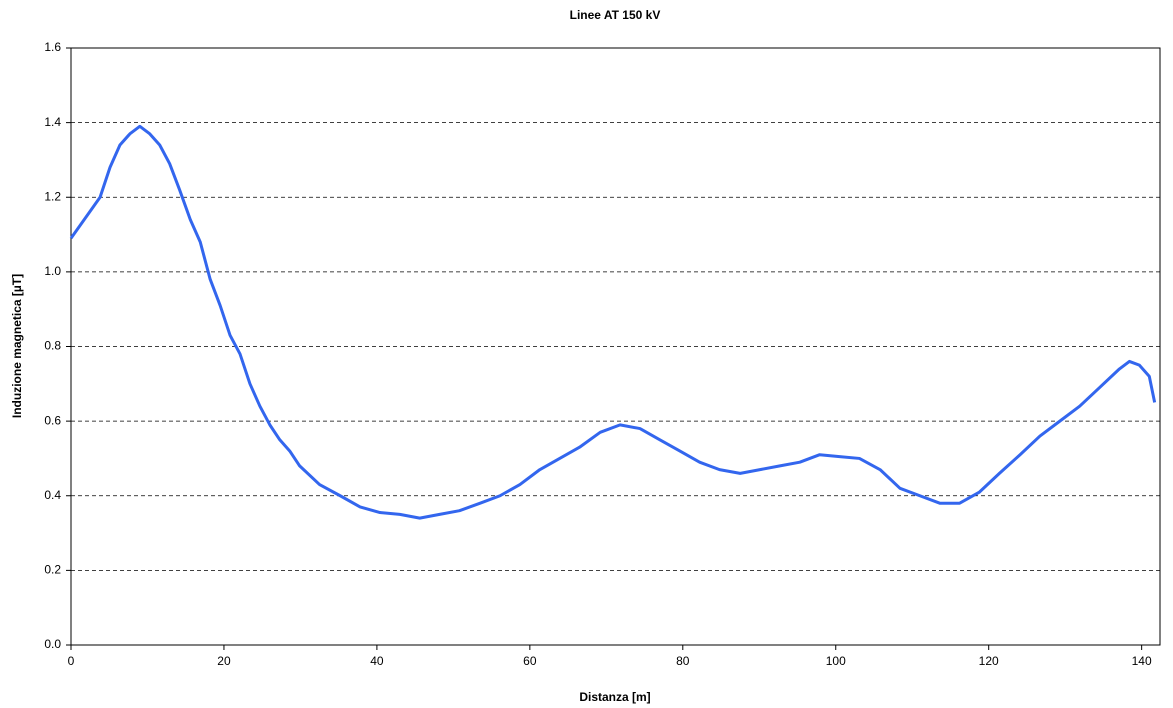  Describe the element at coordinates (836, 661) in the screenshot. I see `x-tick-label: 100` at that location.